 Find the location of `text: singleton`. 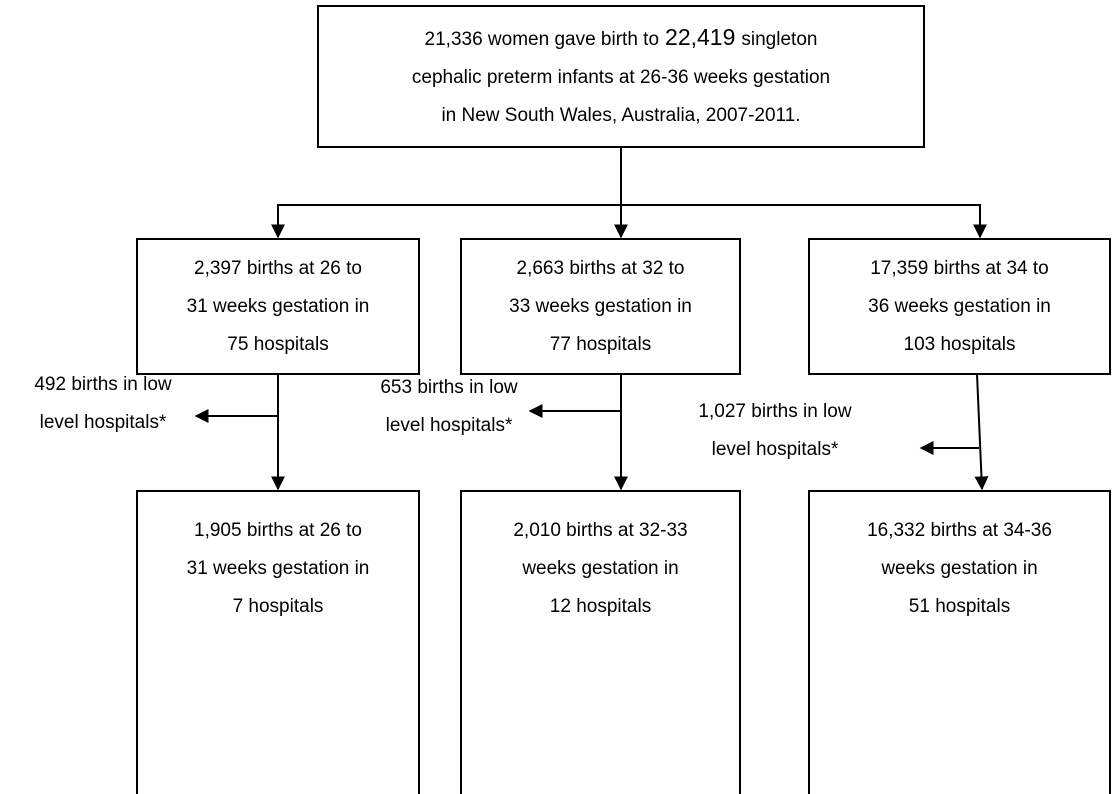

text: singleton is located at coordinates (779, 39).